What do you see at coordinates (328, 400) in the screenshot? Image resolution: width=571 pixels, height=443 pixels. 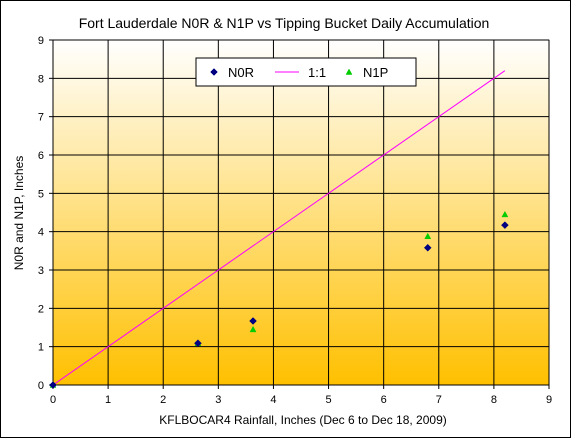 I see `x-tick-label: 5` at bounding box center [328, 400].